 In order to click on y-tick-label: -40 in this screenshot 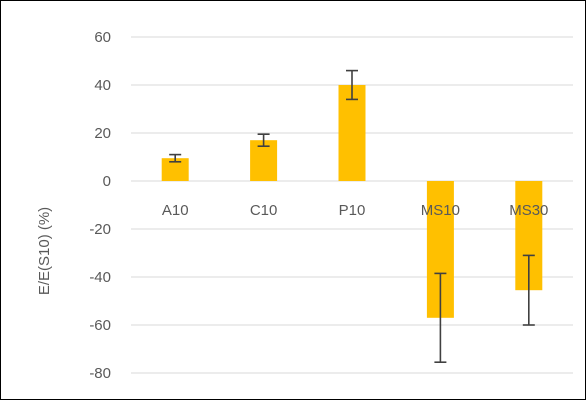, I will do `click(100, 277)`.